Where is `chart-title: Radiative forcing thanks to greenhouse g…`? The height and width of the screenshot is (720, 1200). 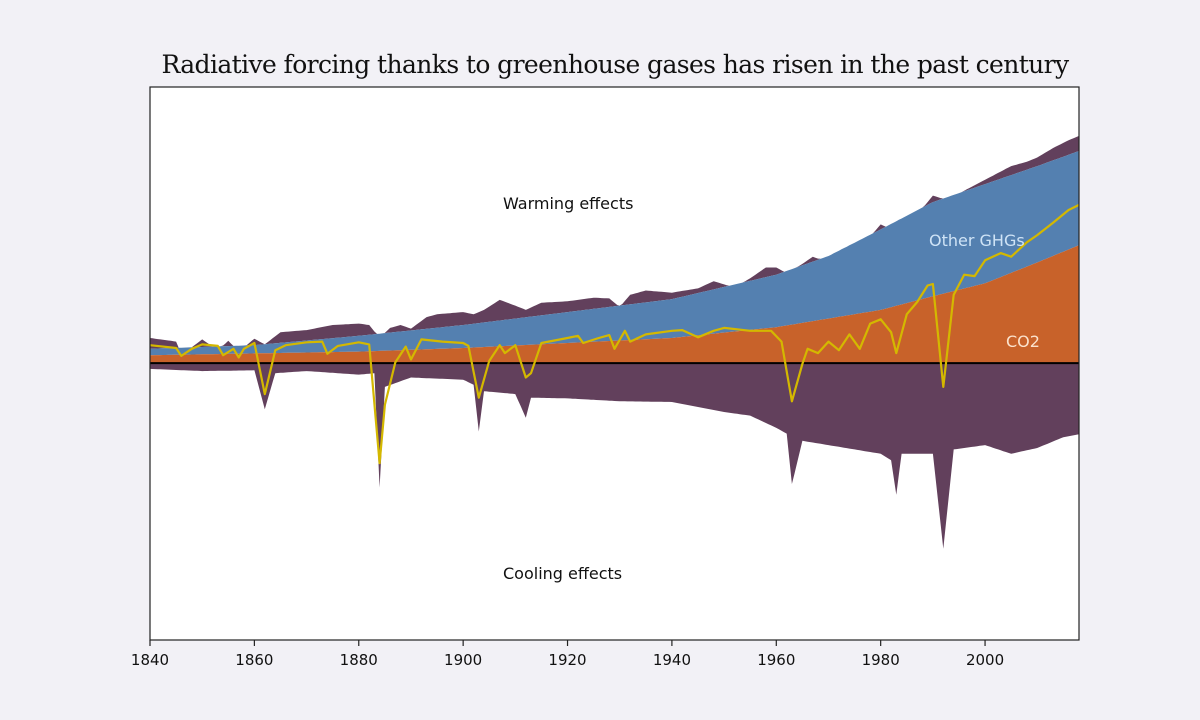
chart-title: Radiative forcing thanks to greenhouse g… is located at coordinates (615, 64).